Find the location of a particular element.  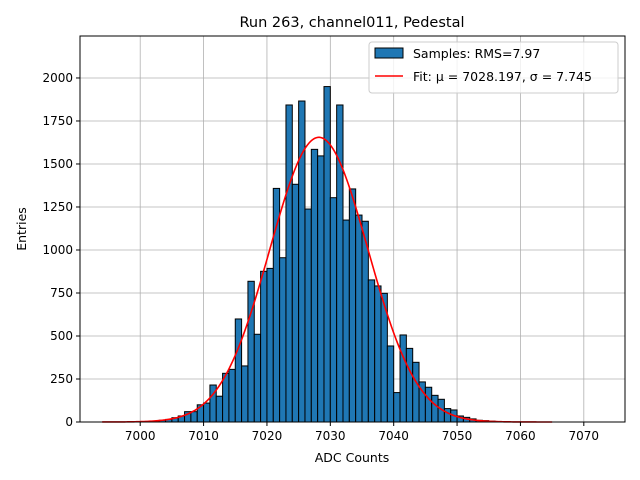

y-tick-label: 1500 is located at coordinates (57, 164).